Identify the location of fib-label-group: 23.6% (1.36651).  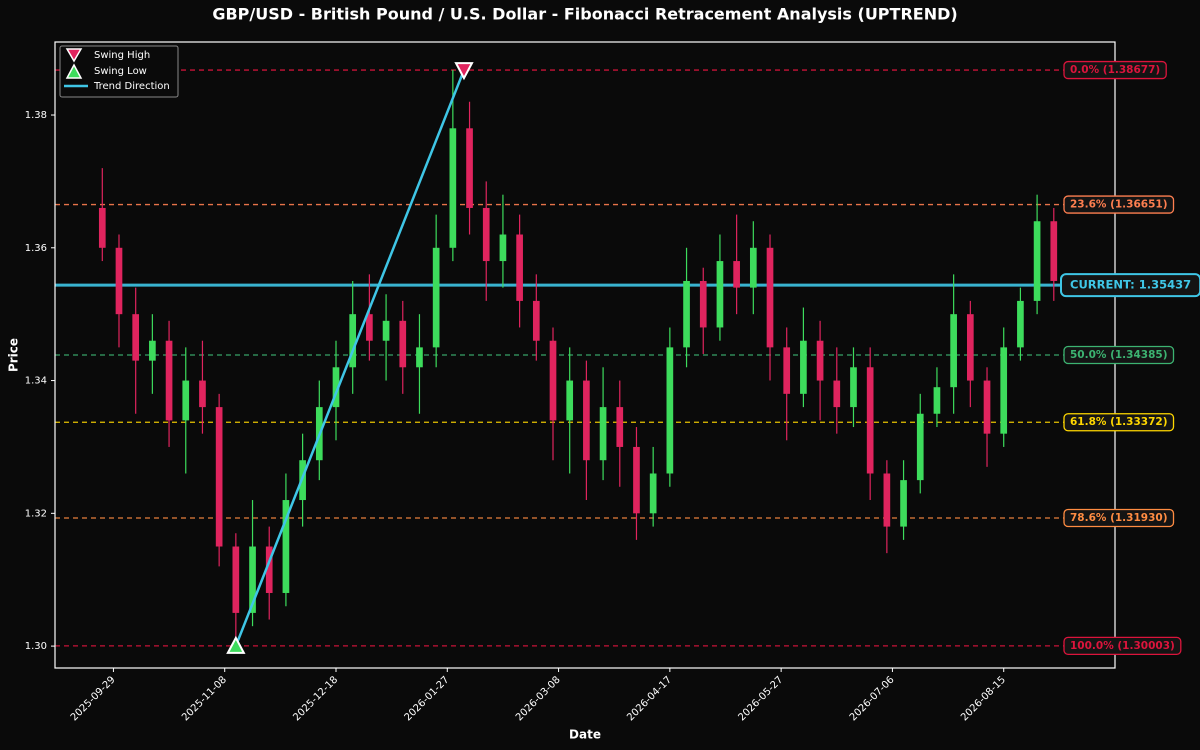
(1119, 204).